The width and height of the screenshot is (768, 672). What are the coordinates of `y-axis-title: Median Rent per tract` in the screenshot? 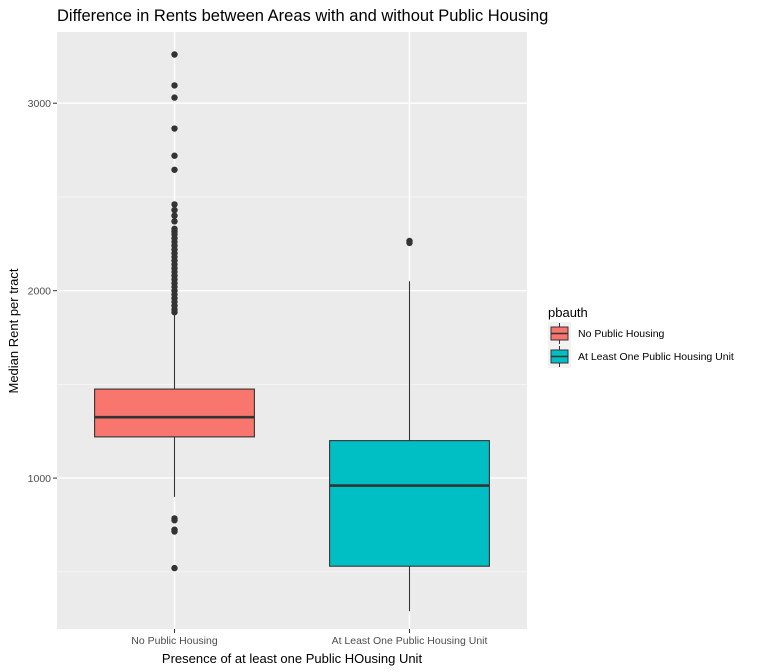 It's located at (13, 330).